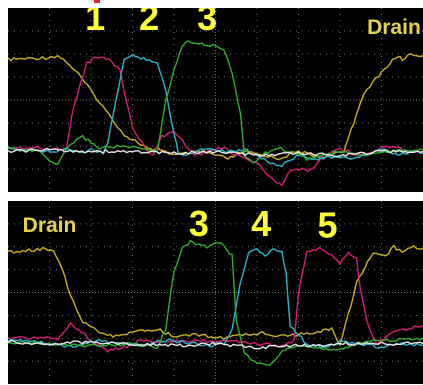 The image size is (423, 385). Describe the element at coordinates (328, 225) in the screenshot. I see `annotation-number-label: 5` at that location.